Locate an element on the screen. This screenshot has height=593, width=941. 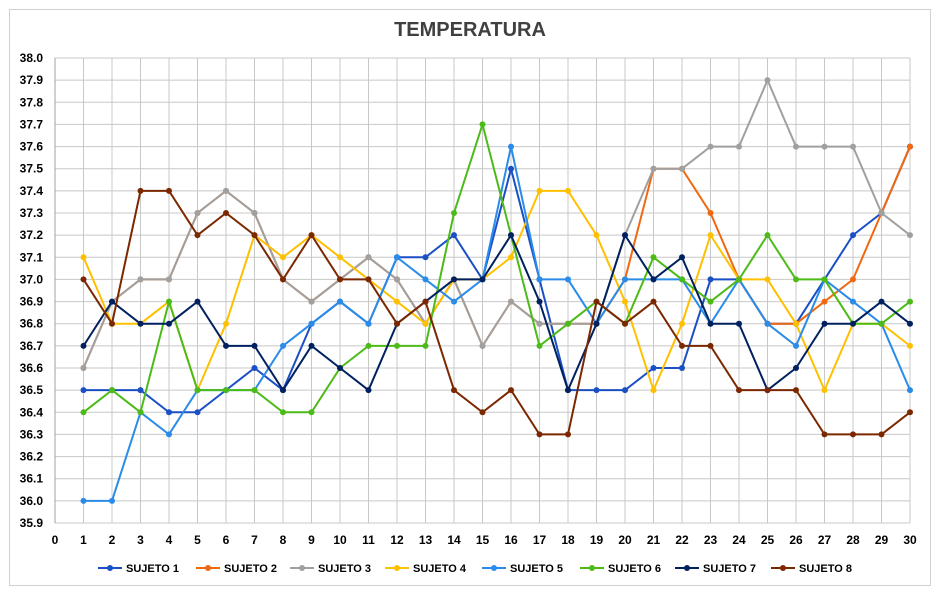
x-tick-label: 4 is located at coordinates (169, 540).